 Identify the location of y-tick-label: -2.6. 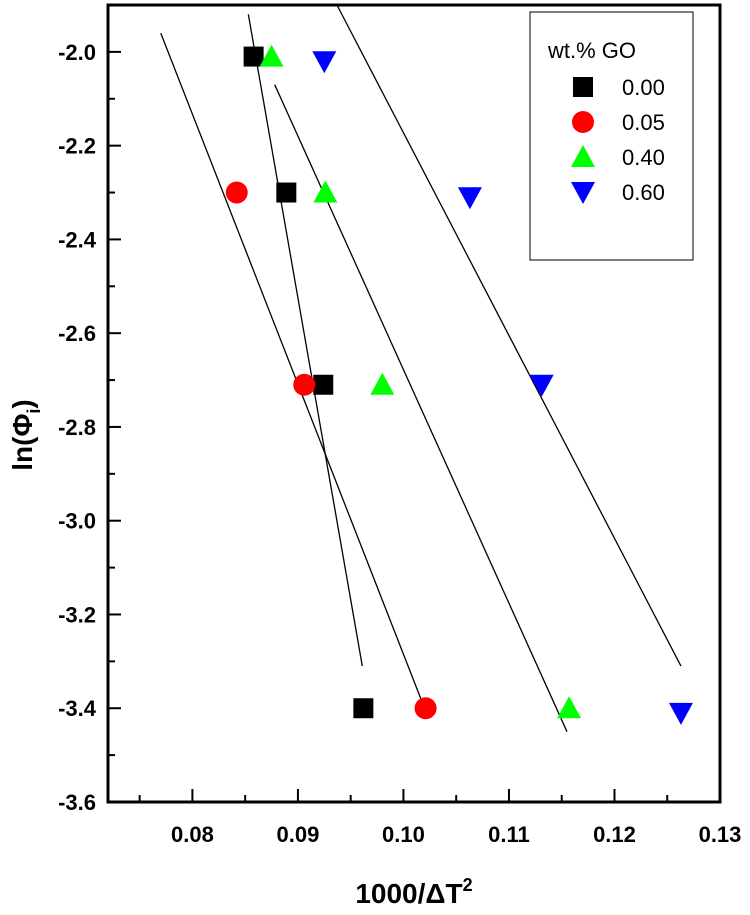
(77, 333).